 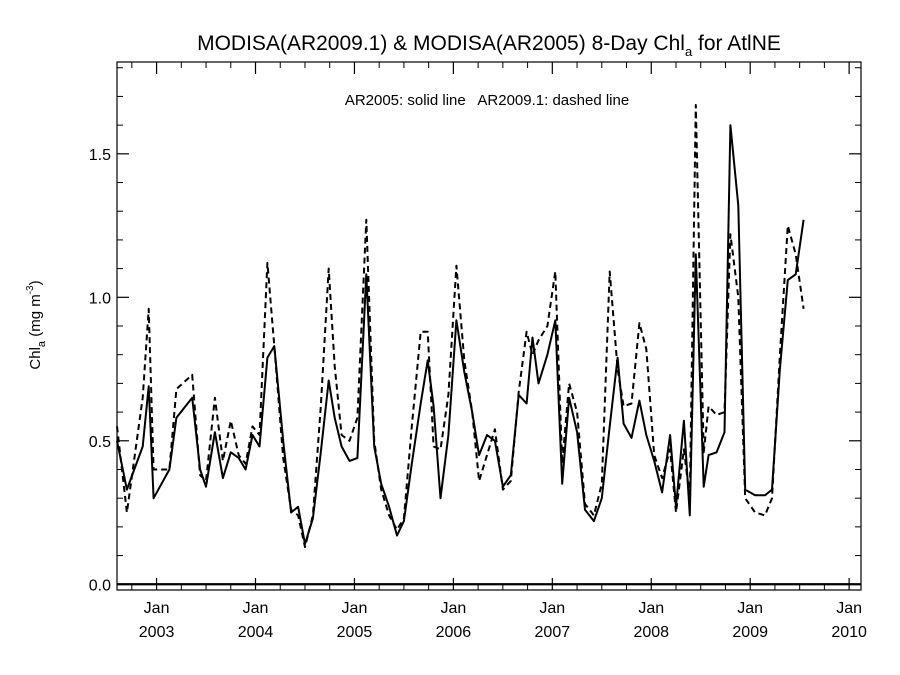 What do you see at coordinates (42, 343) in the screenshot?
I see `y-axis-label-subscript: a` at bounding box center [42, 343].